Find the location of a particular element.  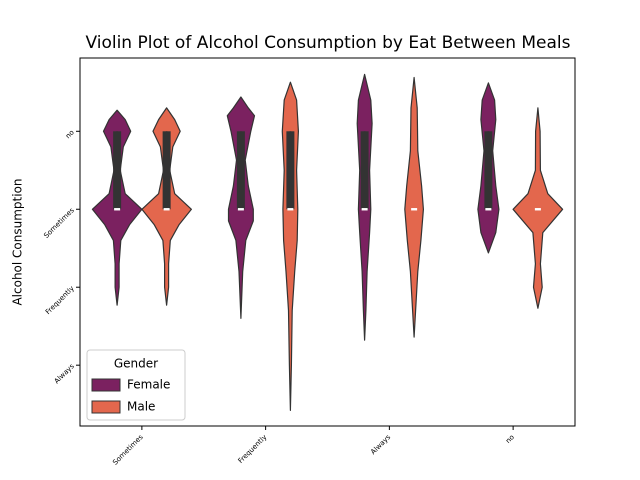

violin is located at coordinates (414, 207).